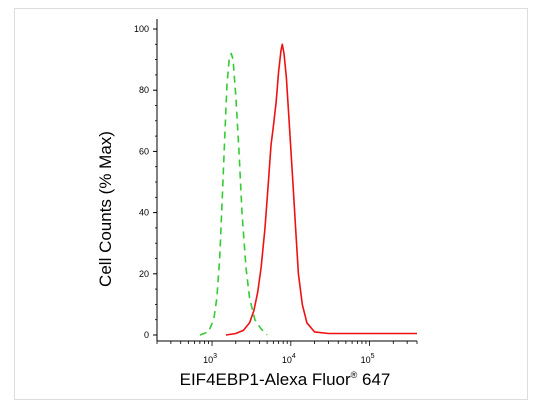  I want to click on x-axis-title-main: EIF4EBP1-Alexa Fluor, so click(265, 379).